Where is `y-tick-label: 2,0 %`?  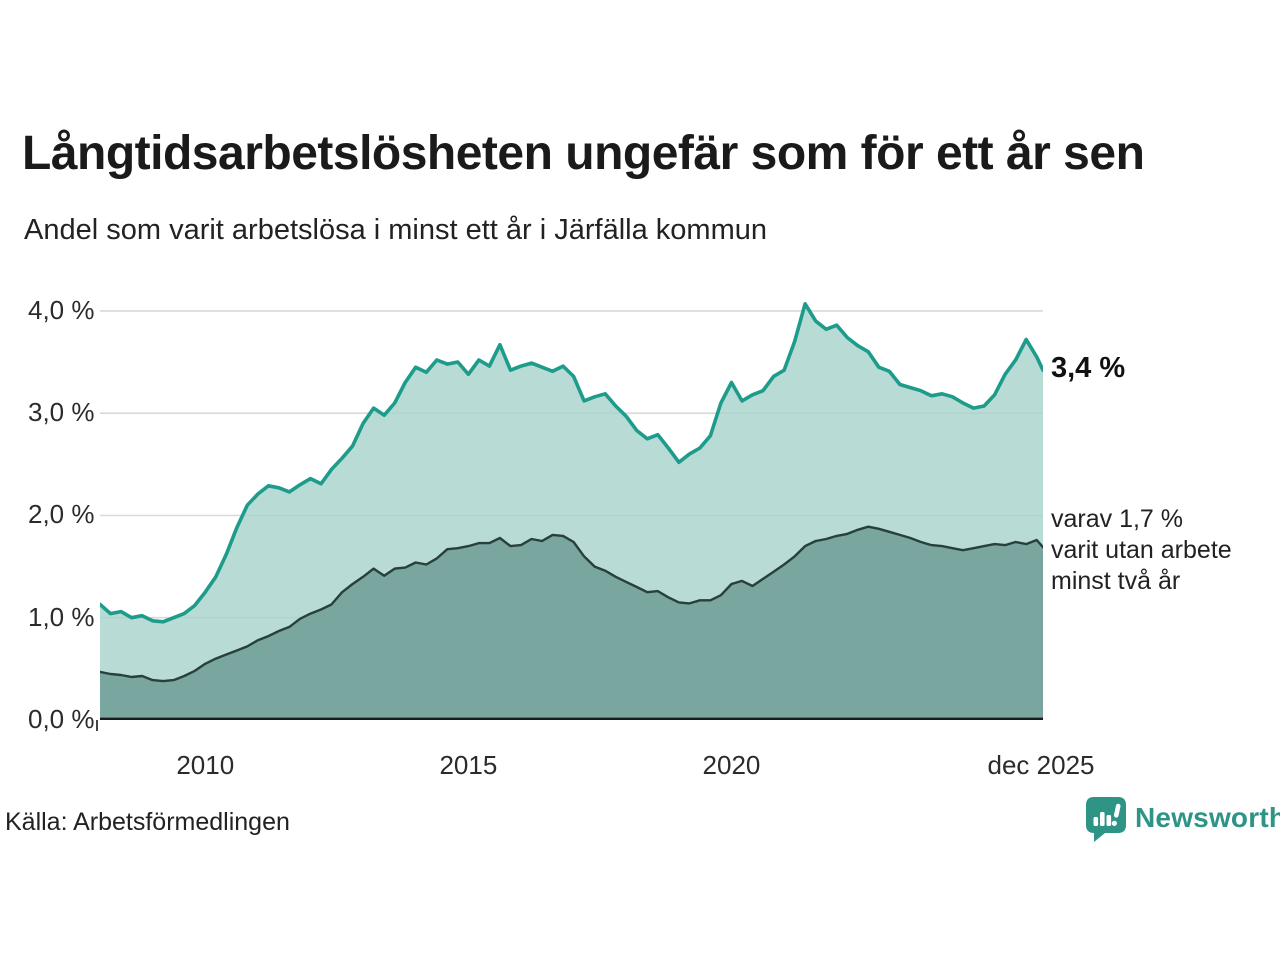 y-tick-label: 2,0 % is located at coordinates (61, 514).